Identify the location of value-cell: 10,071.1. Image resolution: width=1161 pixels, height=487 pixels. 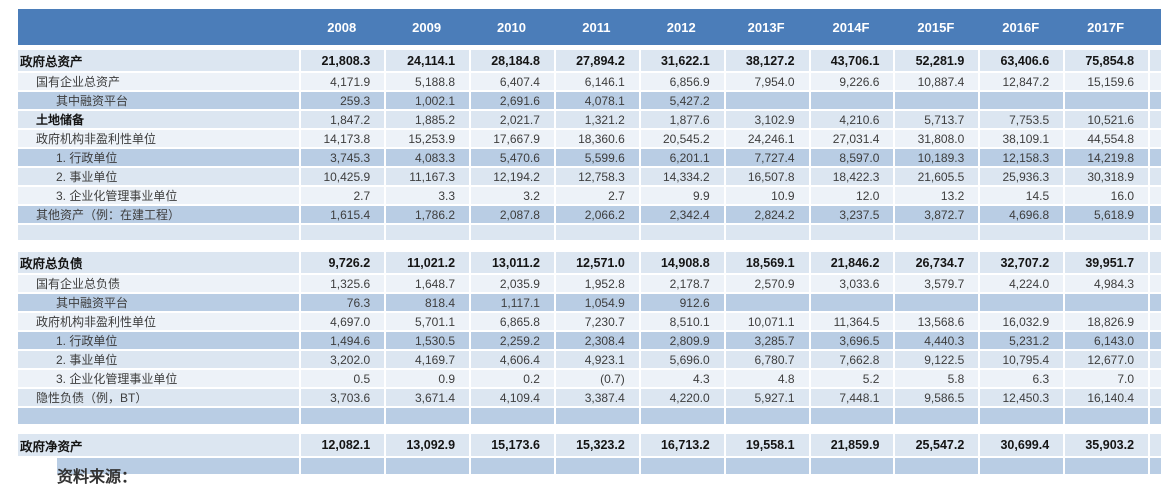
(766, 322).